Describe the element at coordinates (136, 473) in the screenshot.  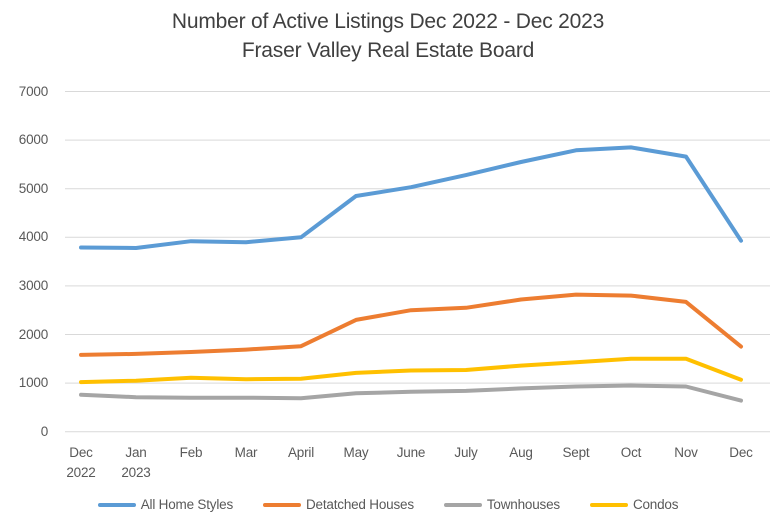
I see `x-tick-line: 2023` at that location.